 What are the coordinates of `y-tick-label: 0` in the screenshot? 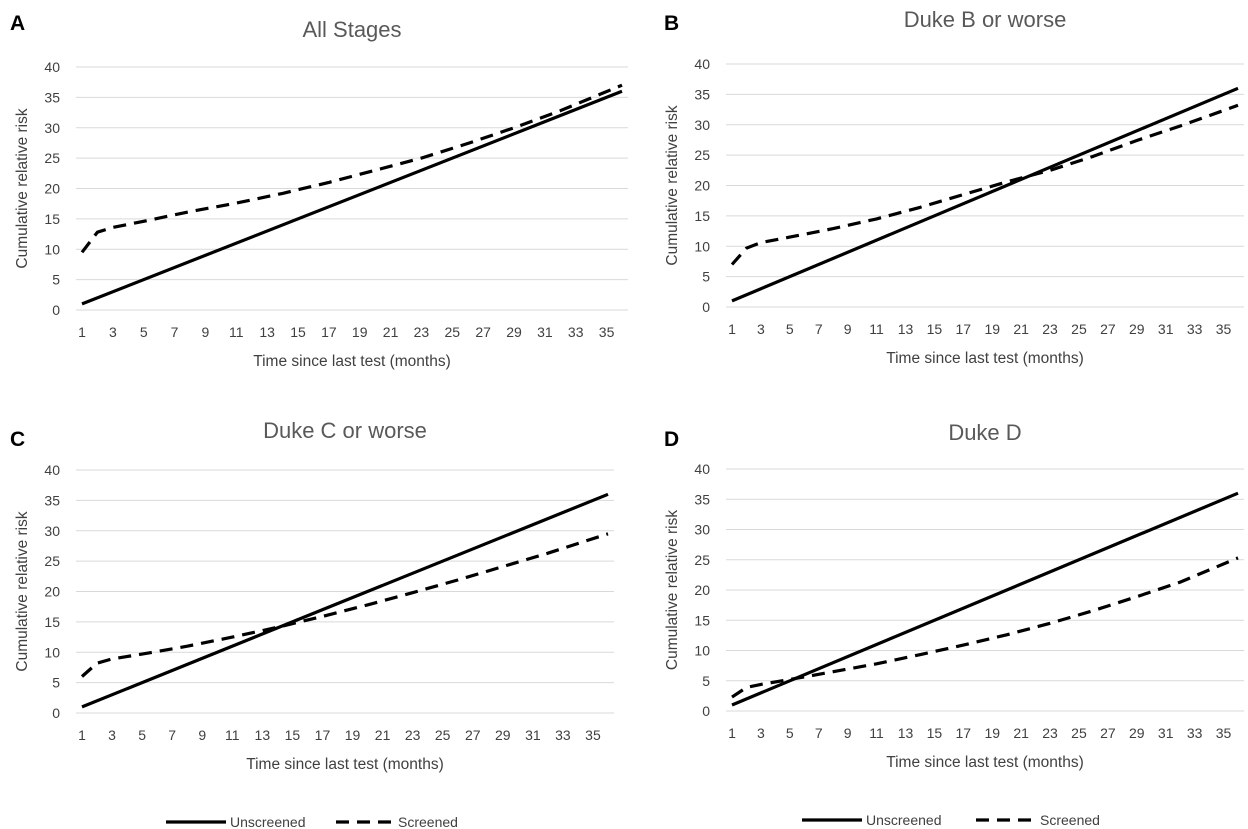 It's located at (56, 713).